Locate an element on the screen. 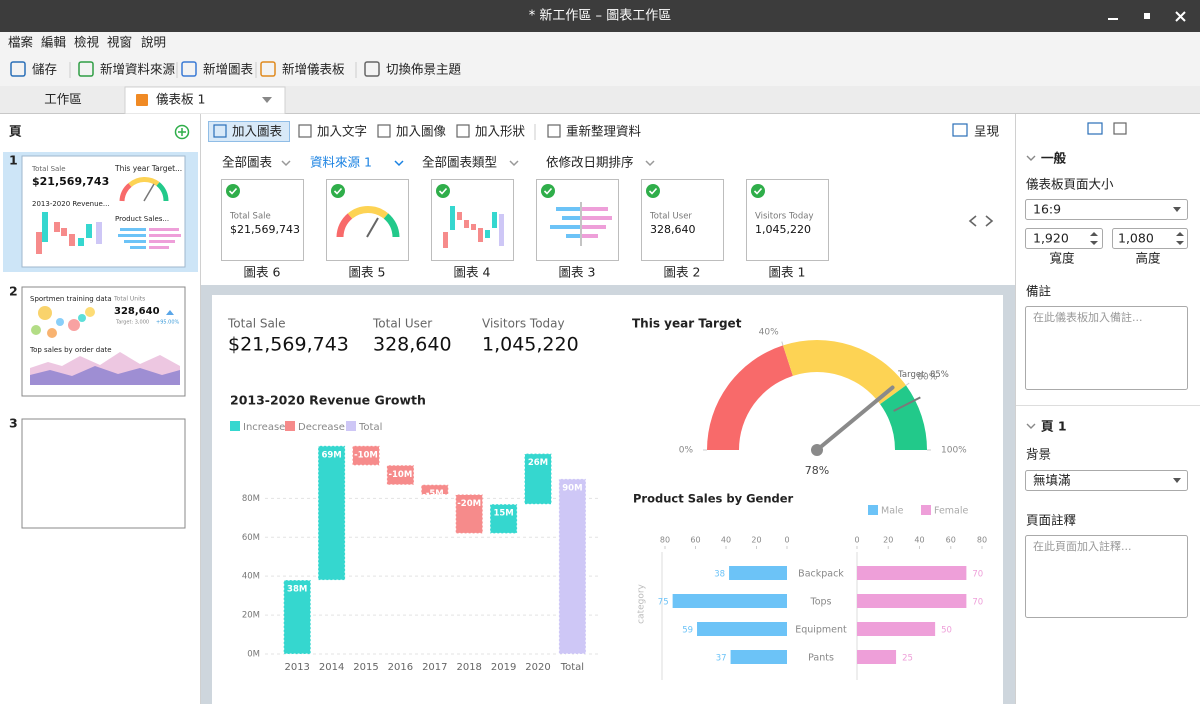  tool-button: 加入文字 is located at coordinates (342, 131).